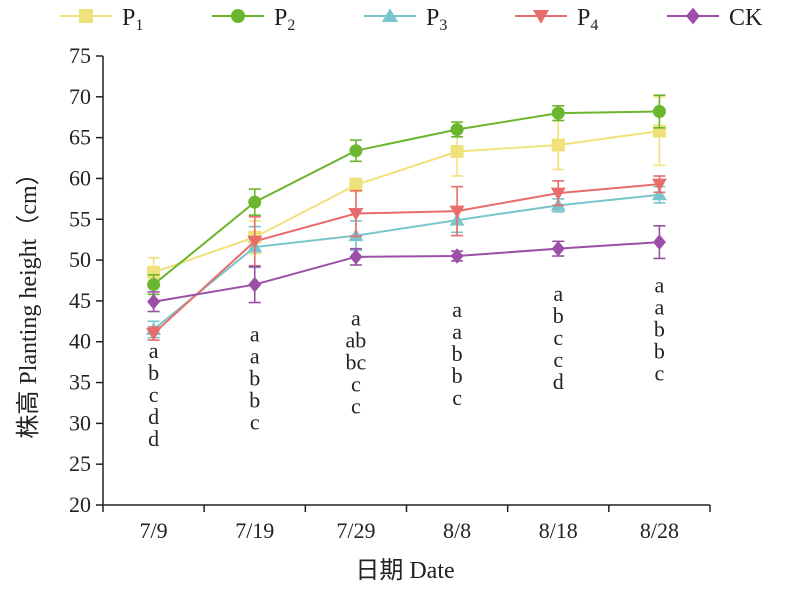 The image size is (801, 591). Describe the element at coordinates (80, 218) in the screenshot. I see `y-tick-label: 55` at that location.